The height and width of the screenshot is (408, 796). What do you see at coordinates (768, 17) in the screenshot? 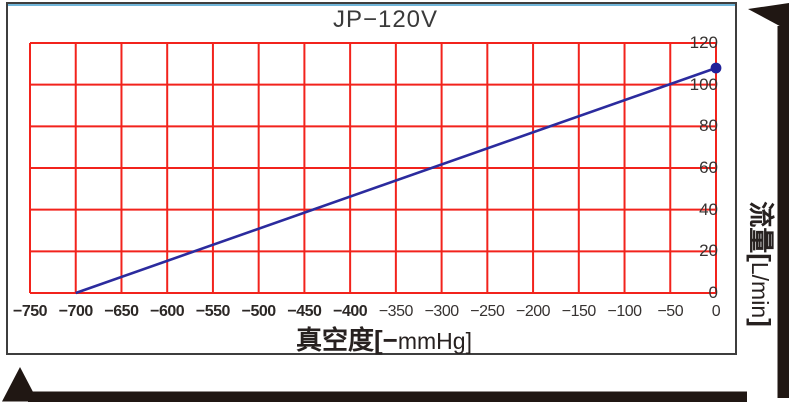
I see `flow-axis-arrowhead-icon` at bounding box center [768, 17].